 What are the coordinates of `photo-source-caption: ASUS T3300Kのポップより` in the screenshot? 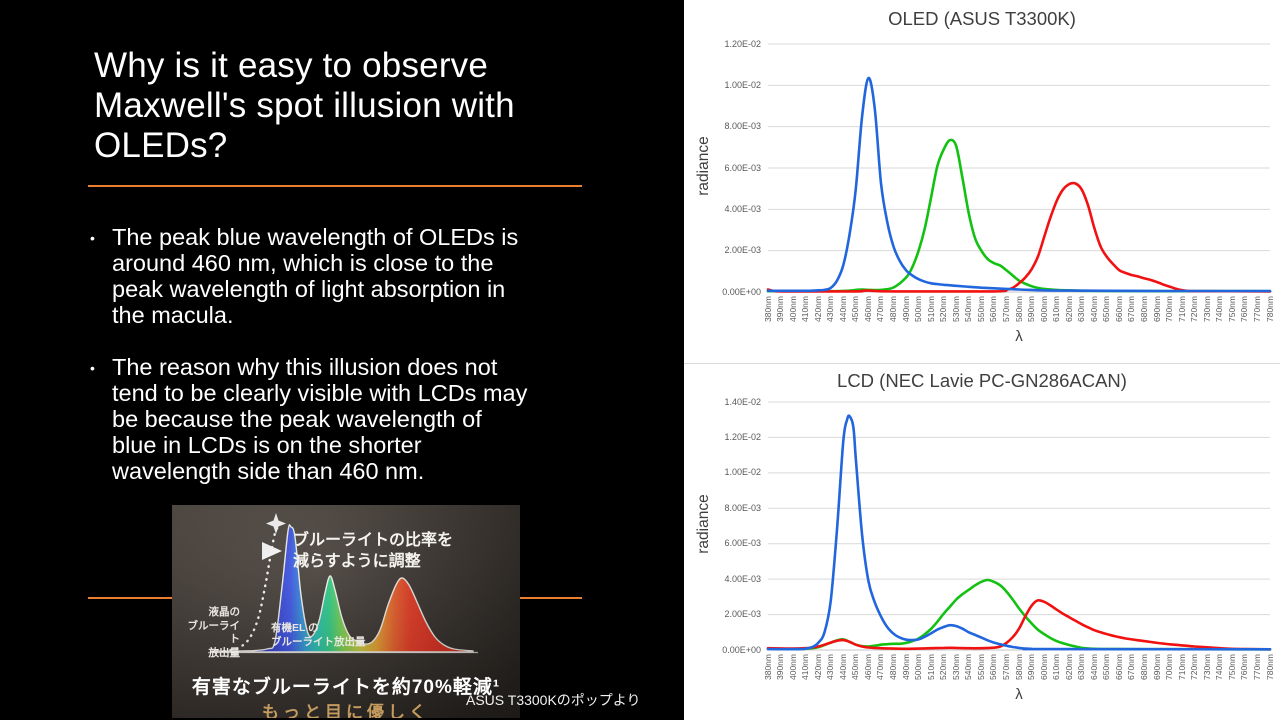 It's located at (553, 700).